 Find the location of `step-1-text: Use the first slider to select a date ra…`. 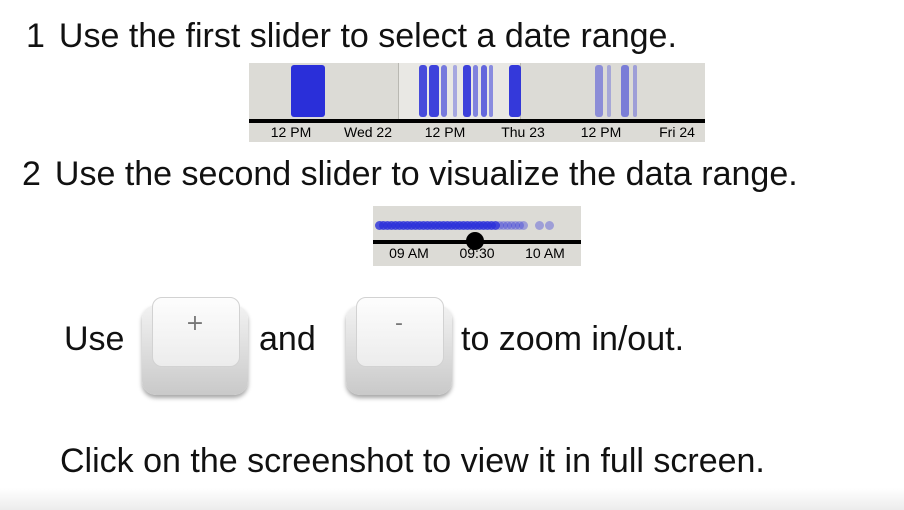

step-1-text: Use the first slider to select a date ra… is located at coordinates (367, 36).